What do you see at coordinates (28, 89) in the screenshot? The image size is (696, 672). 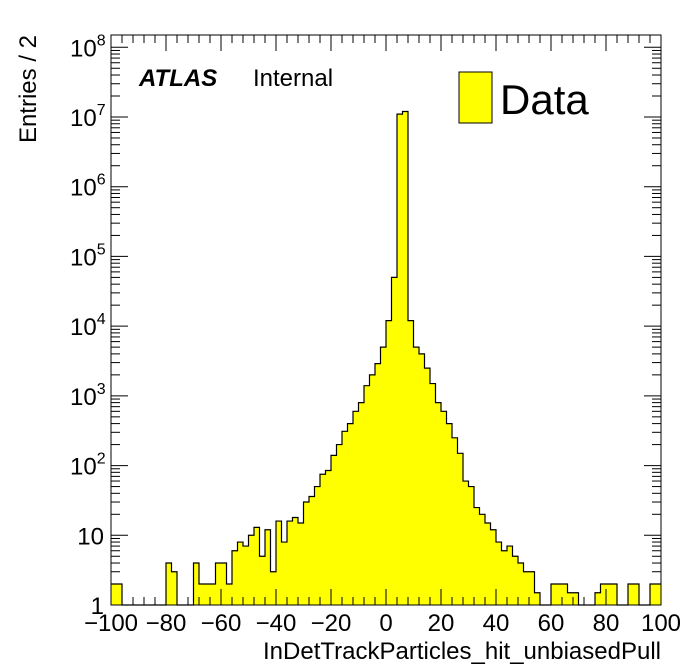 I see `y-axis-title: Entries / 2` at bounding box center [28, 89].